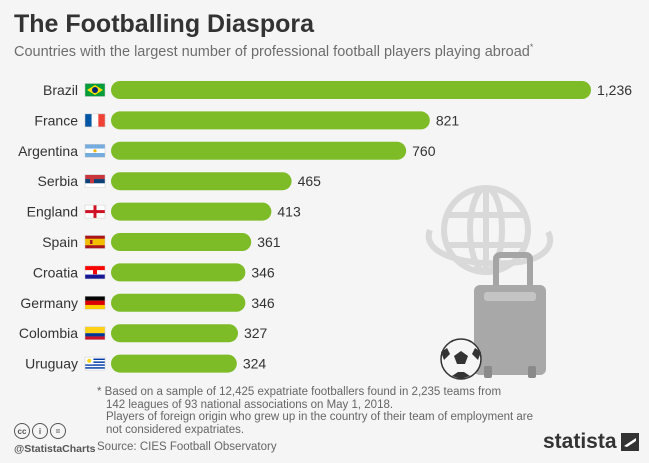  I want to click on football-icon, so click(461, 359).